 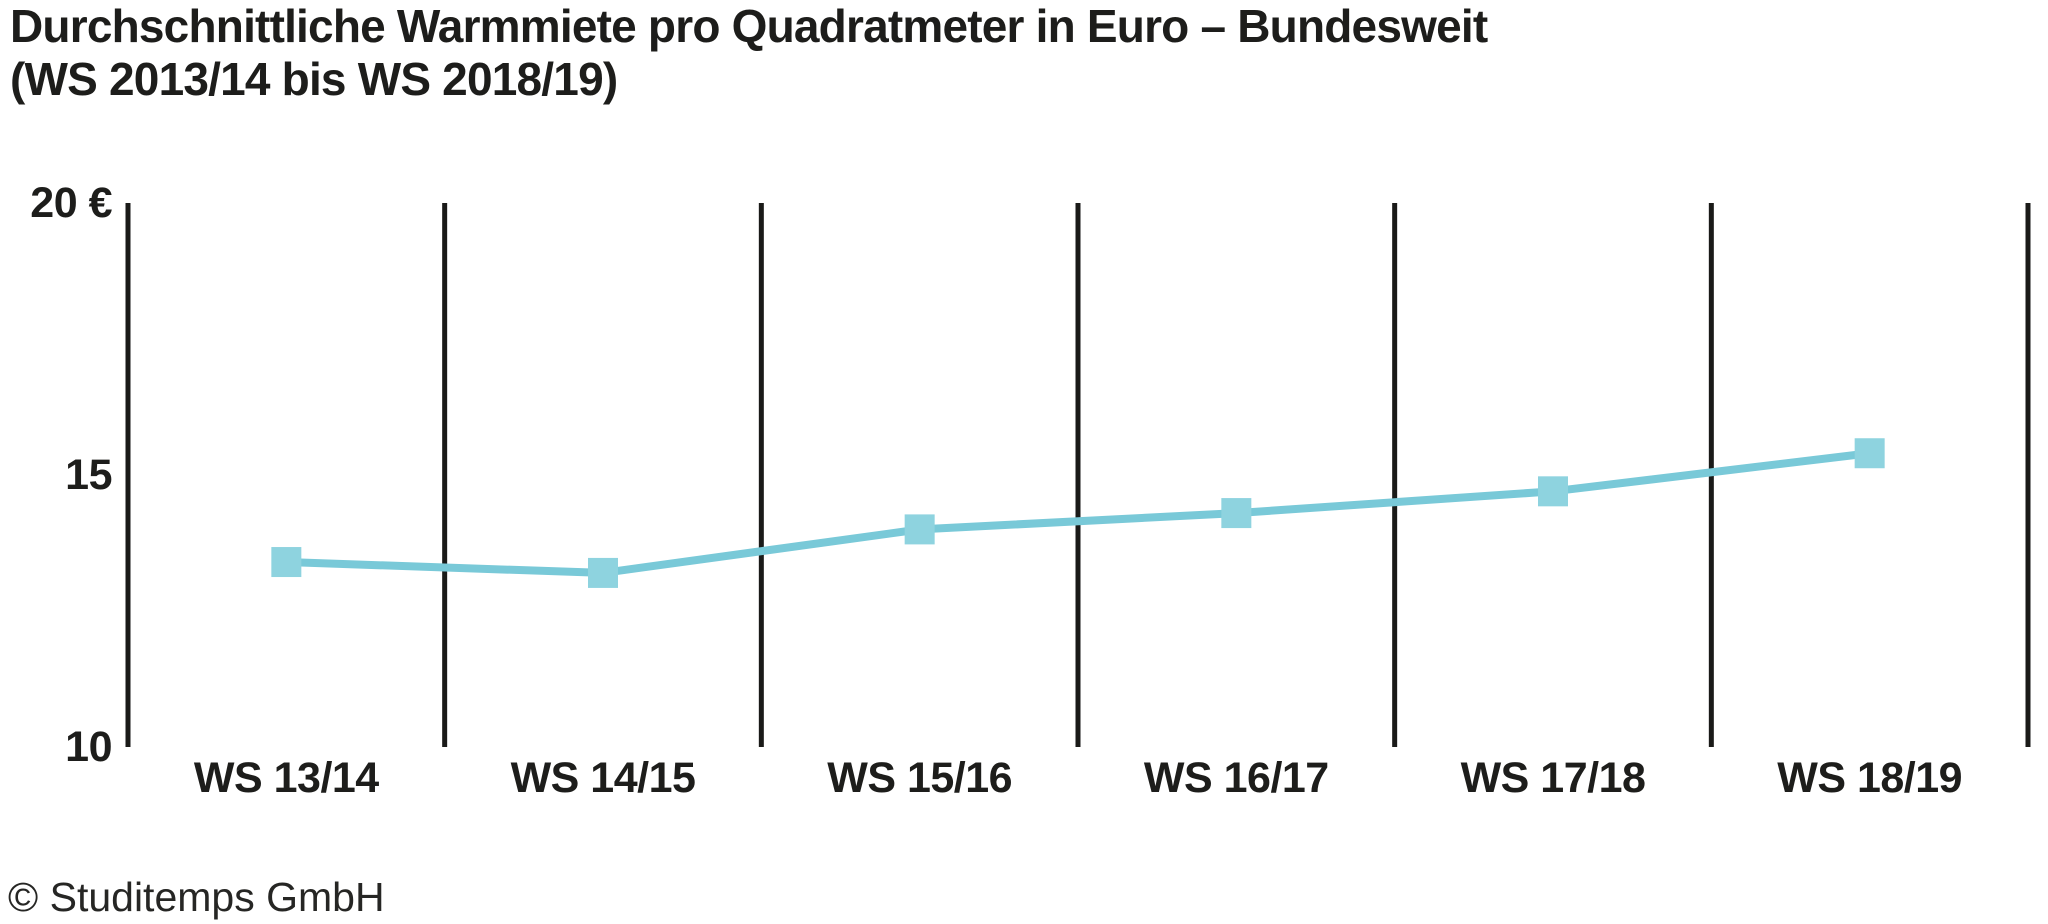 I want to click on y-axis-tick-label: 20 €, so click(x=71, y=203).